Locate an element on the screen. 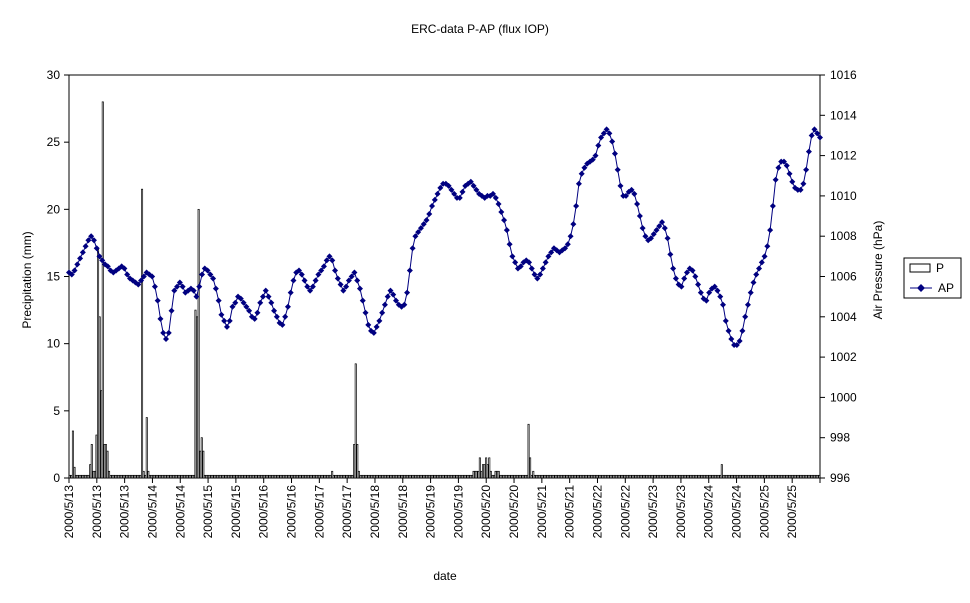 The image size is (970, 603). x-tick-label: 2000/5/16 is located at coordinates (292, 512).